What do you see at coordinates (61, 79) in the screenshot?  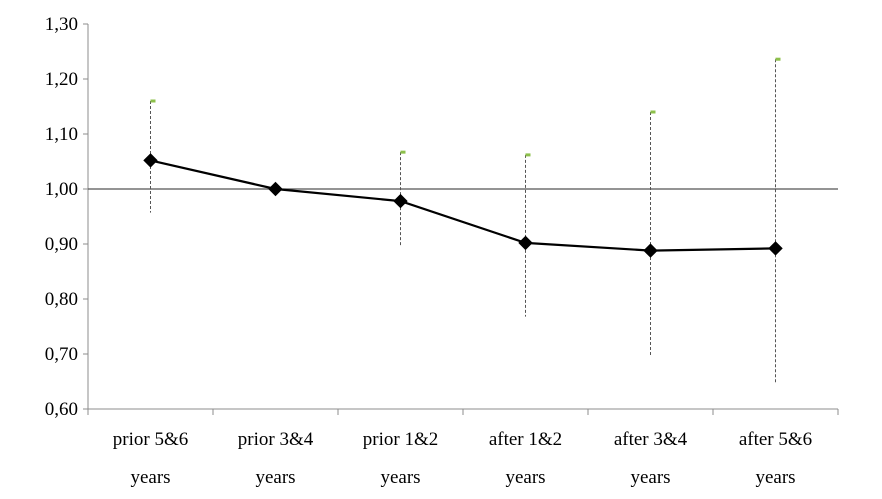 I see `y-tick-label: 1,20` at bounding box center [61, 79].